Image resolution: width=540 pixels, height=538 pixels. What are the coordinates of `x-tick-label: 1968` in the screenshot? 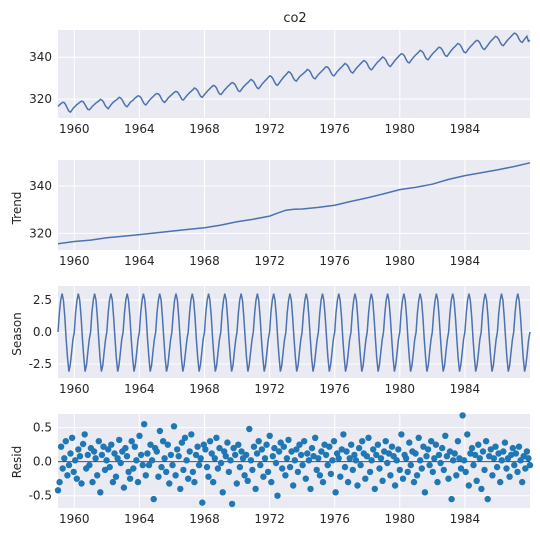 It's located at (204, 519).